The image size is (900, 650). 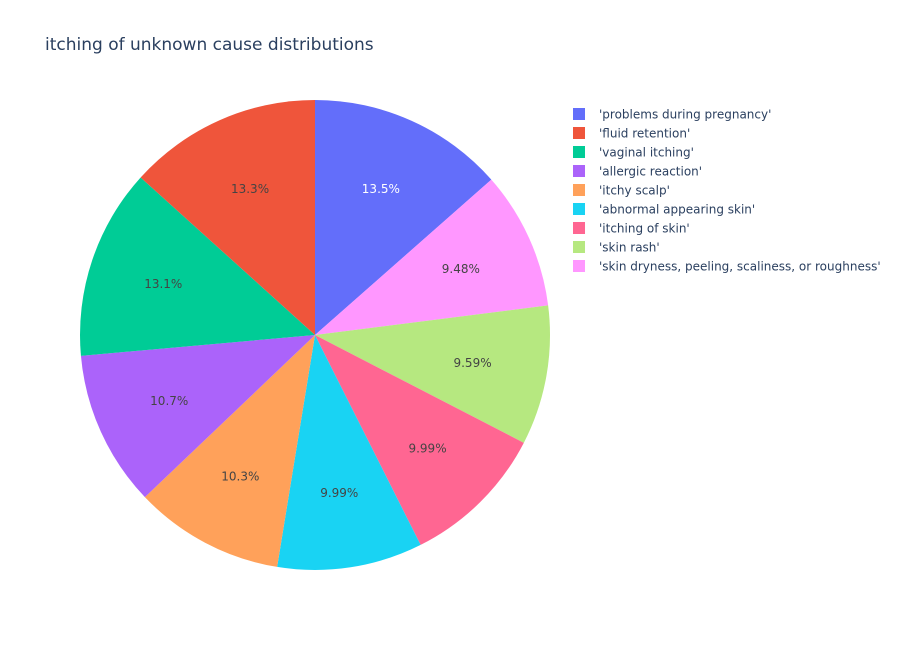 What do you see at coordinates (634, 191) in the screenshot?
I see `legend-label: 'itchy scalp'` at bounding box center [634, 191].